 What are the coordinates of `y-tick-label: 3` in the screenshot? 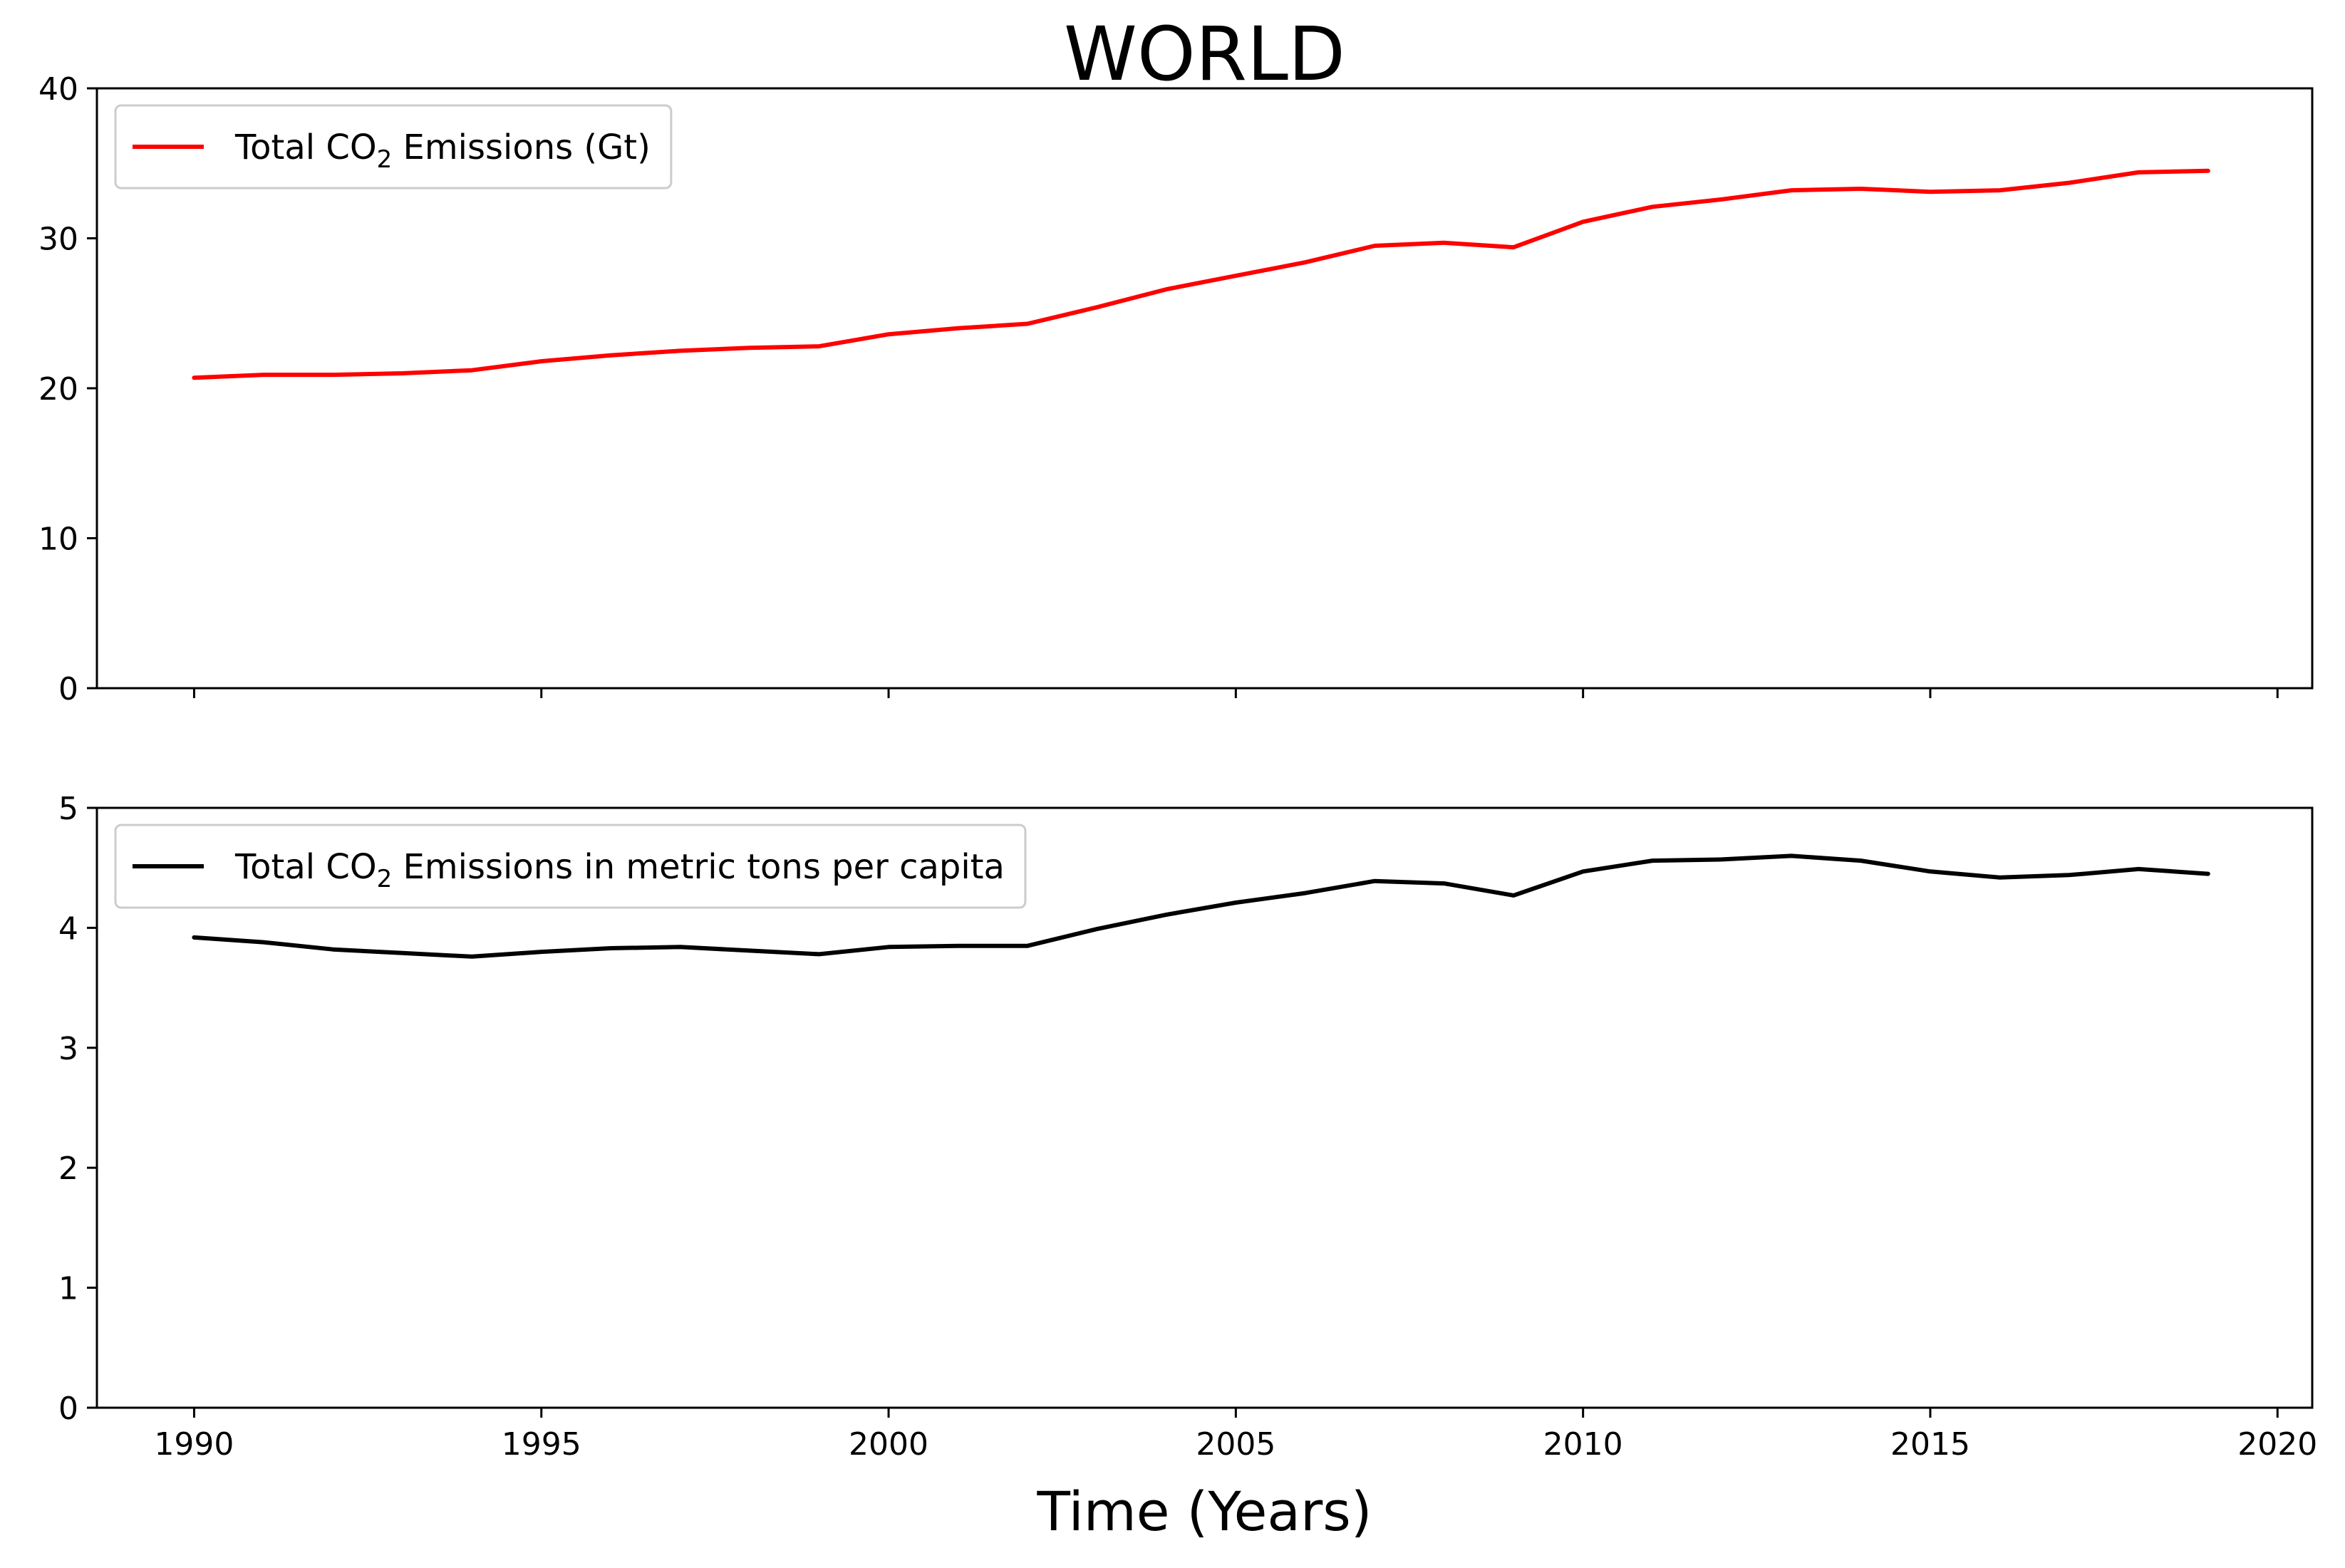 It's located at (68, 1049).